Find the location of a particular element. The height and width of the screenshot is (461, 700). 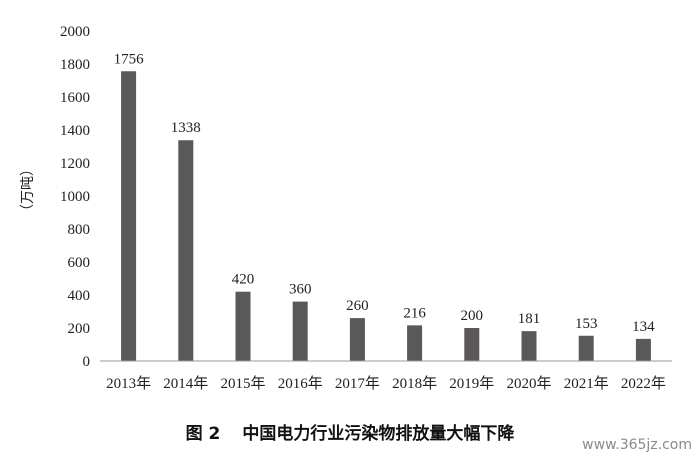

data-label: 216 is located at coordinates (414, 313).